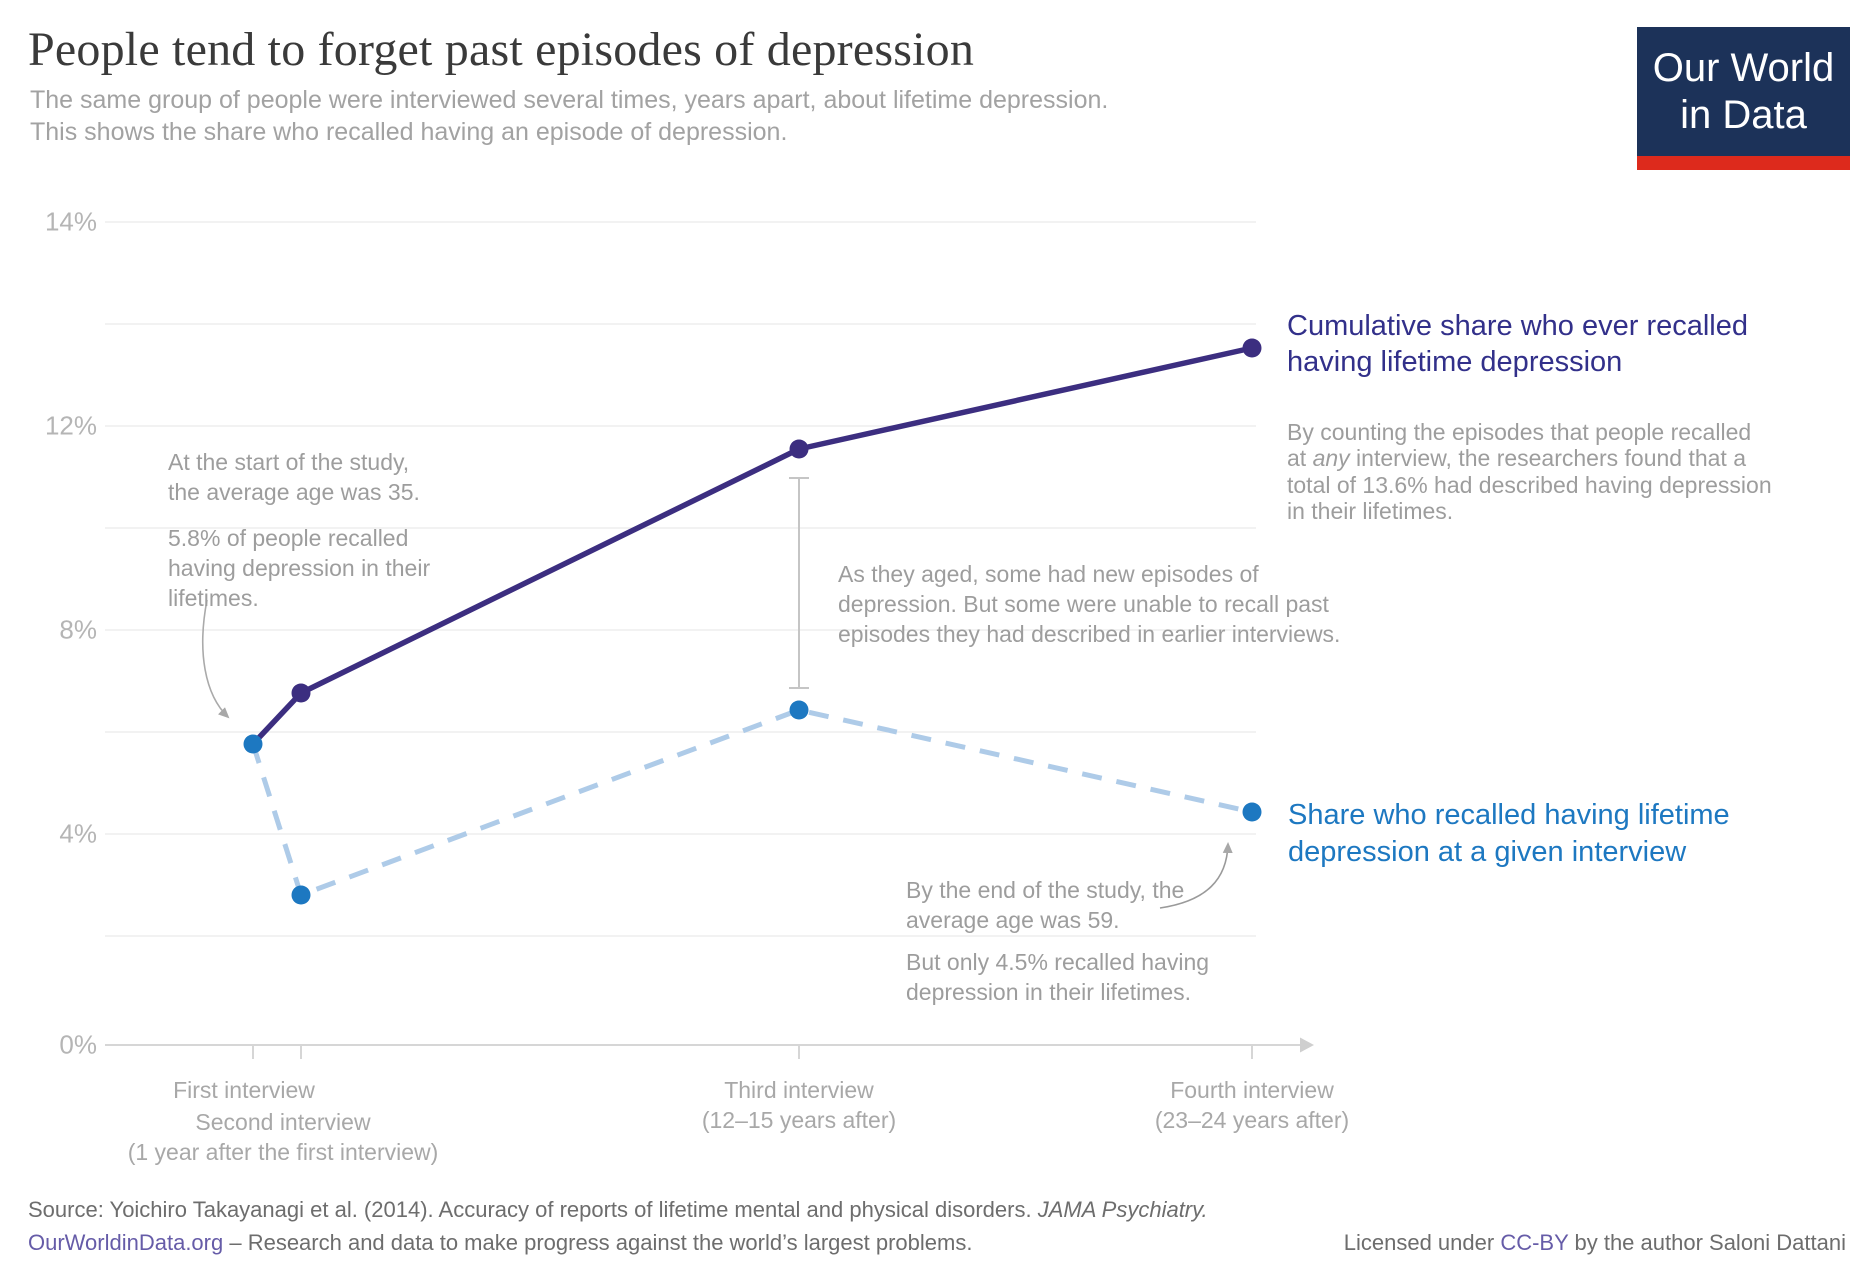 The image size is (1874, 1265). I want to click on x-axis-ticks, so click(752, 1052).